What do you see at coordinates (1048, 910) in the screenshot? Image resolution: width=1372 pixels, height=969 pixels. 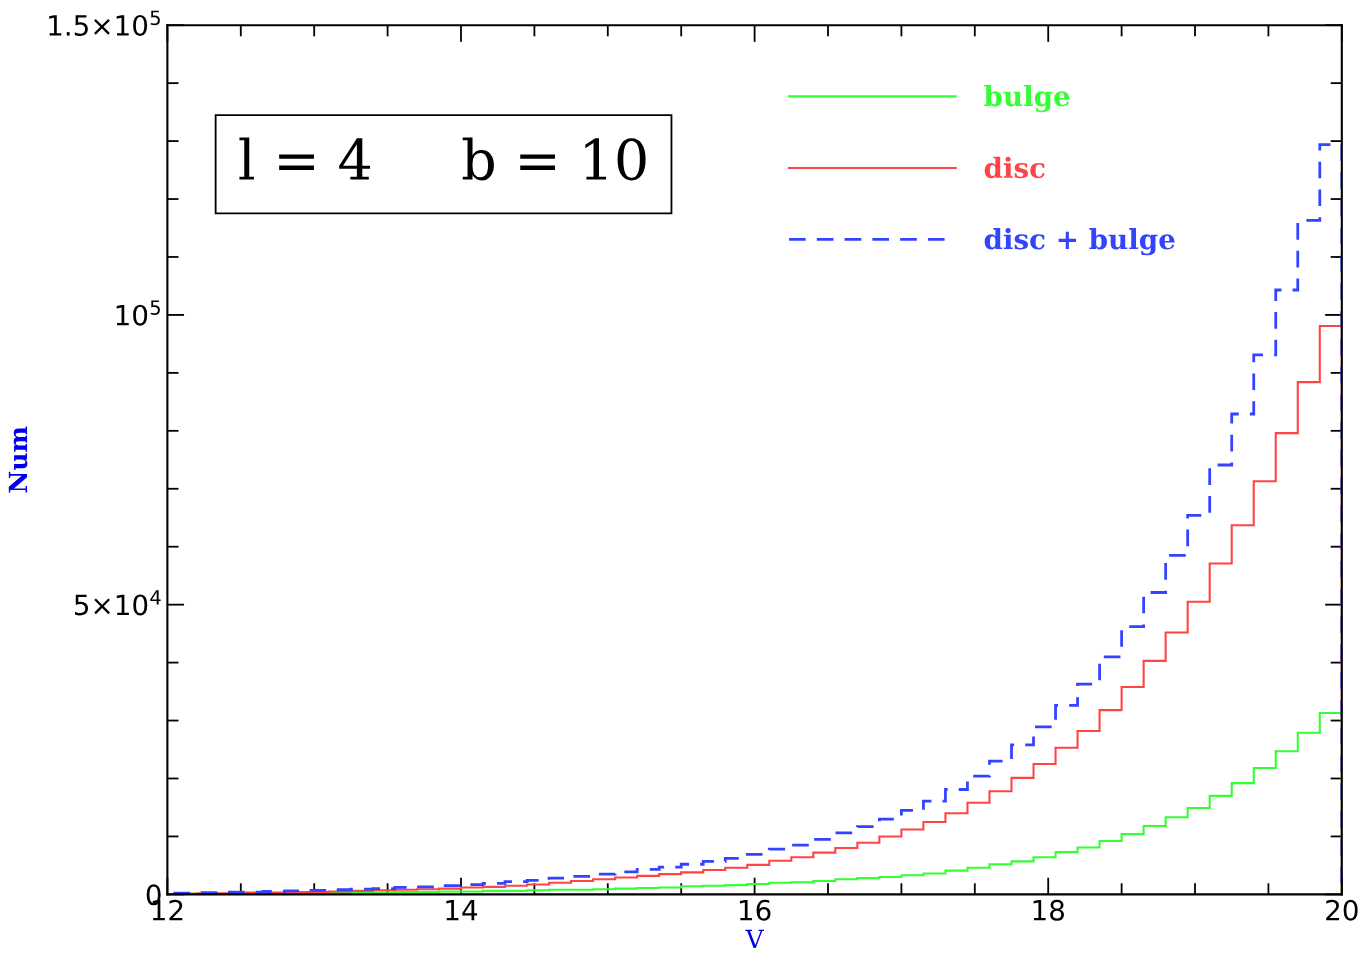 I see `x-tick-label: 18` at bounding box center [1048, 910].